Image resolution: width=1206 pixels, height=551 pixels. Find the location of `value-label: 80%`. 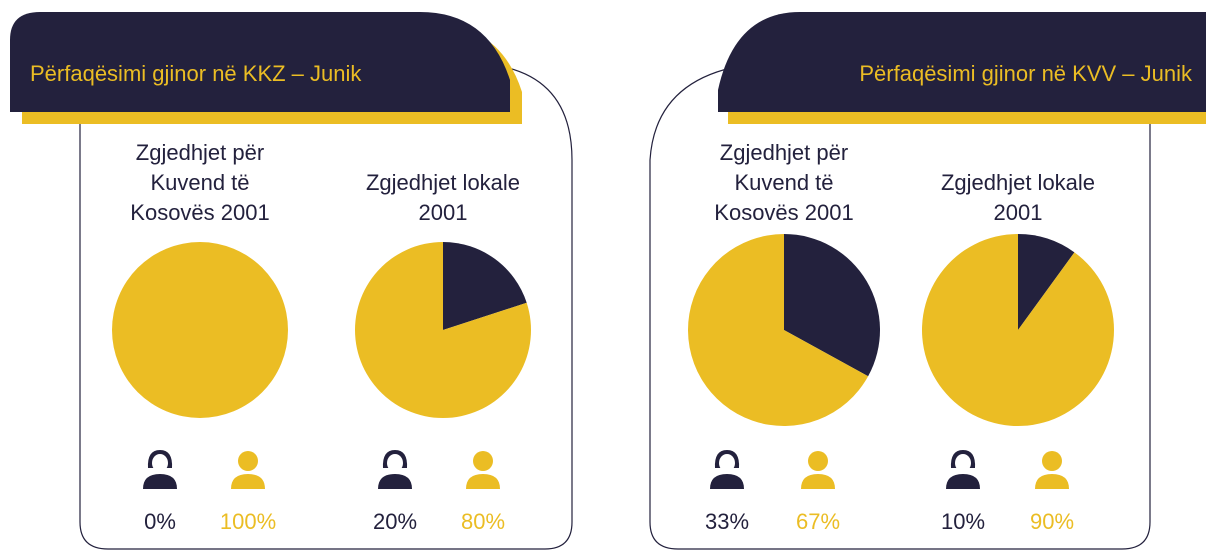

value-label: 80% is located at coordinates (483, 521).